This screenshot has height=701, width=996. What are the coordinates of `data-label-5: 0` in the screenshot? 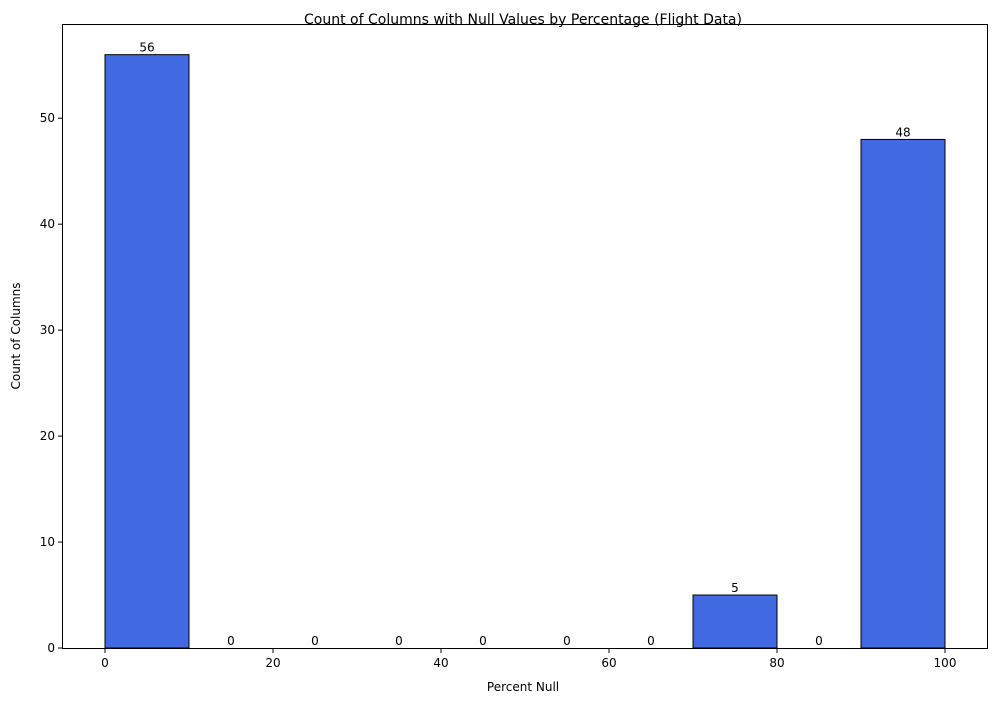 It's located at (567, 641).